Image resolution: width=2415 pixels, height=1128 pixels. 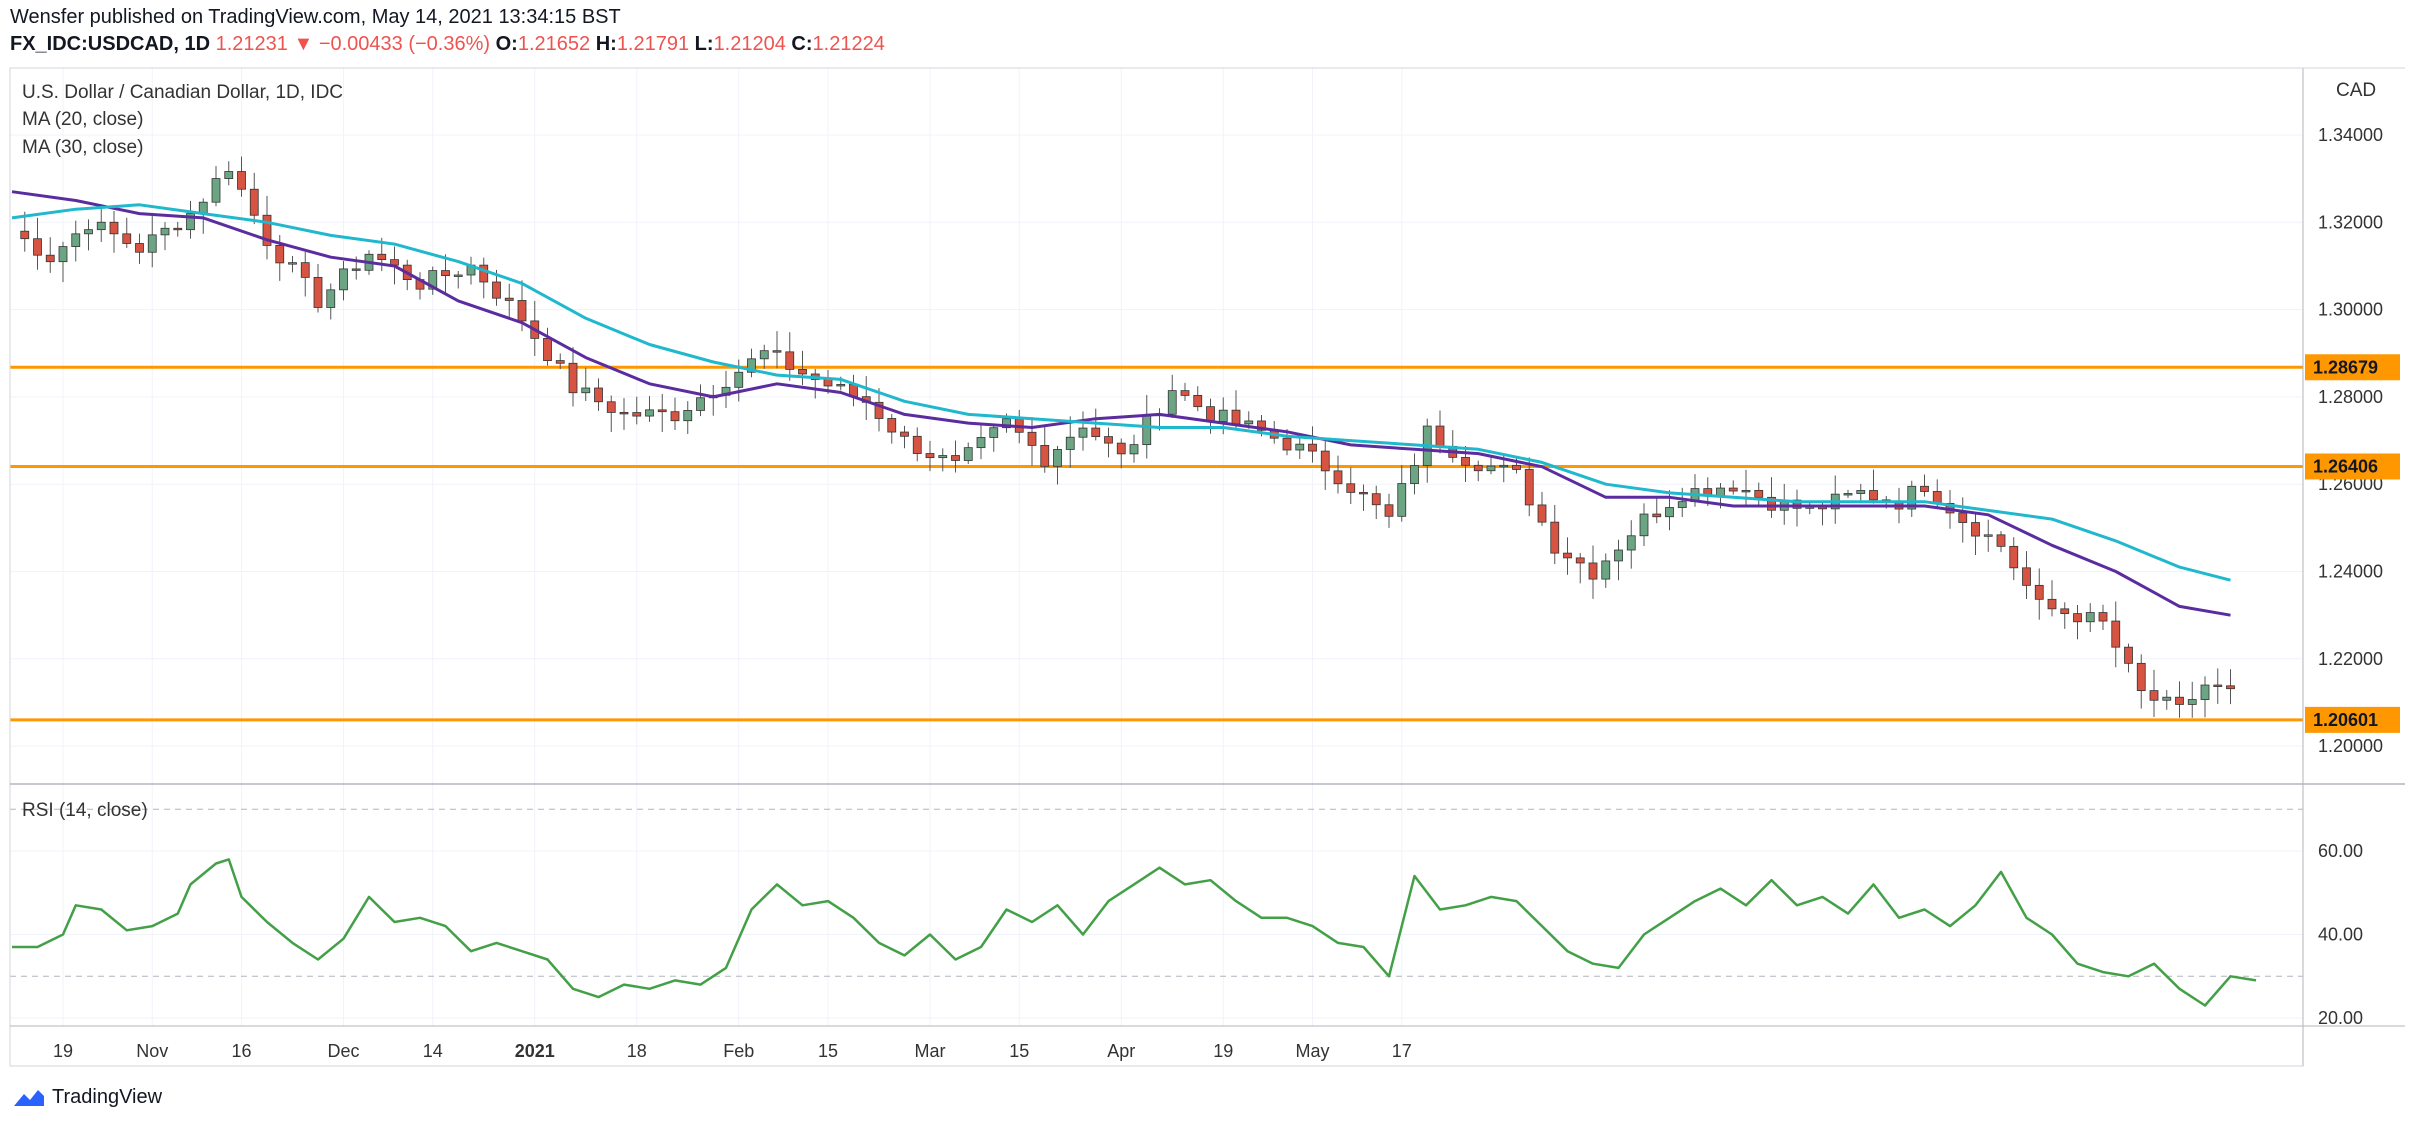 What do you see at coordinates (535, 1051) in the screenshot?
I see `time-tick-label: 2021` at bounding box center [535, 1051].